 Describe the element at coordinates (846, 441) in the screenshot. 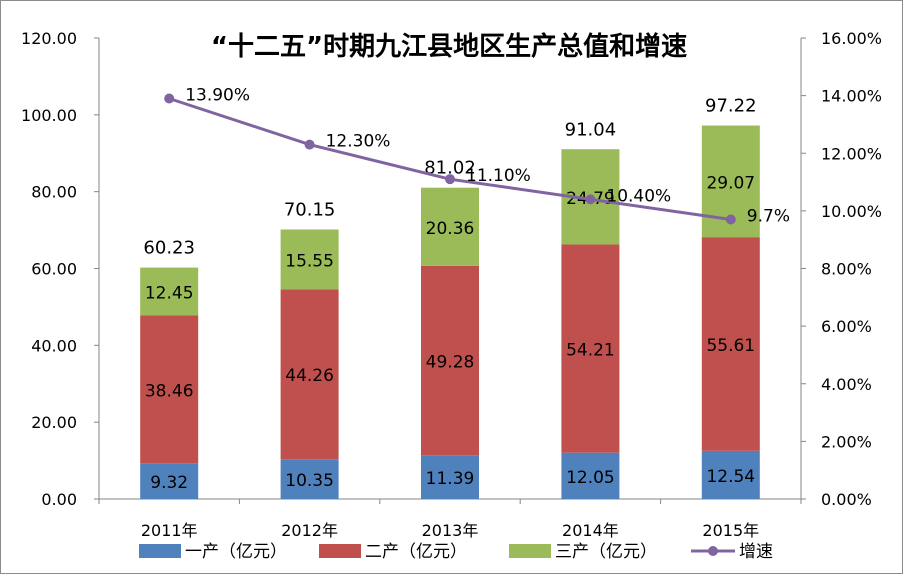

I see `y2-tick-label: 2.00%` at that location.